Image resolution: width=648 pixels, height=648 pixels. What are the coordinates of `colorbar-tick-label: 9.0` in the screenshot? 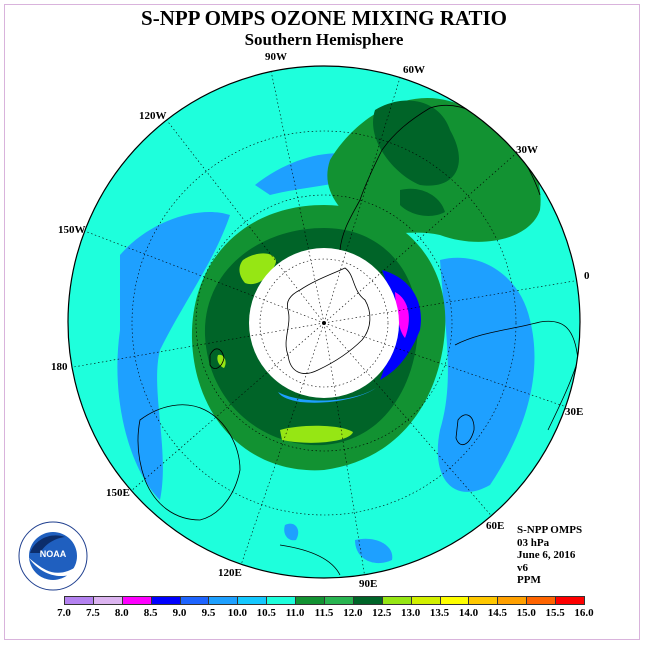 It's located at (179, 613).